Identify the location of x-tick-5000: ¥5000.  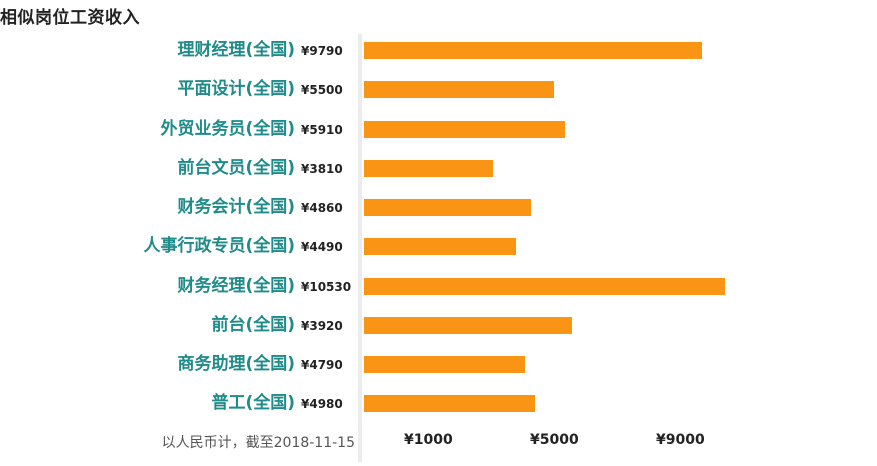
(554, 440).